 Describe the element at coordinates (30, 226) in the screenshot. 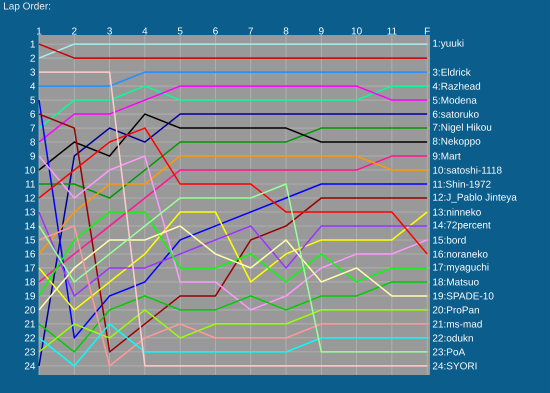

I see `y-tick-label: 14` at that location.